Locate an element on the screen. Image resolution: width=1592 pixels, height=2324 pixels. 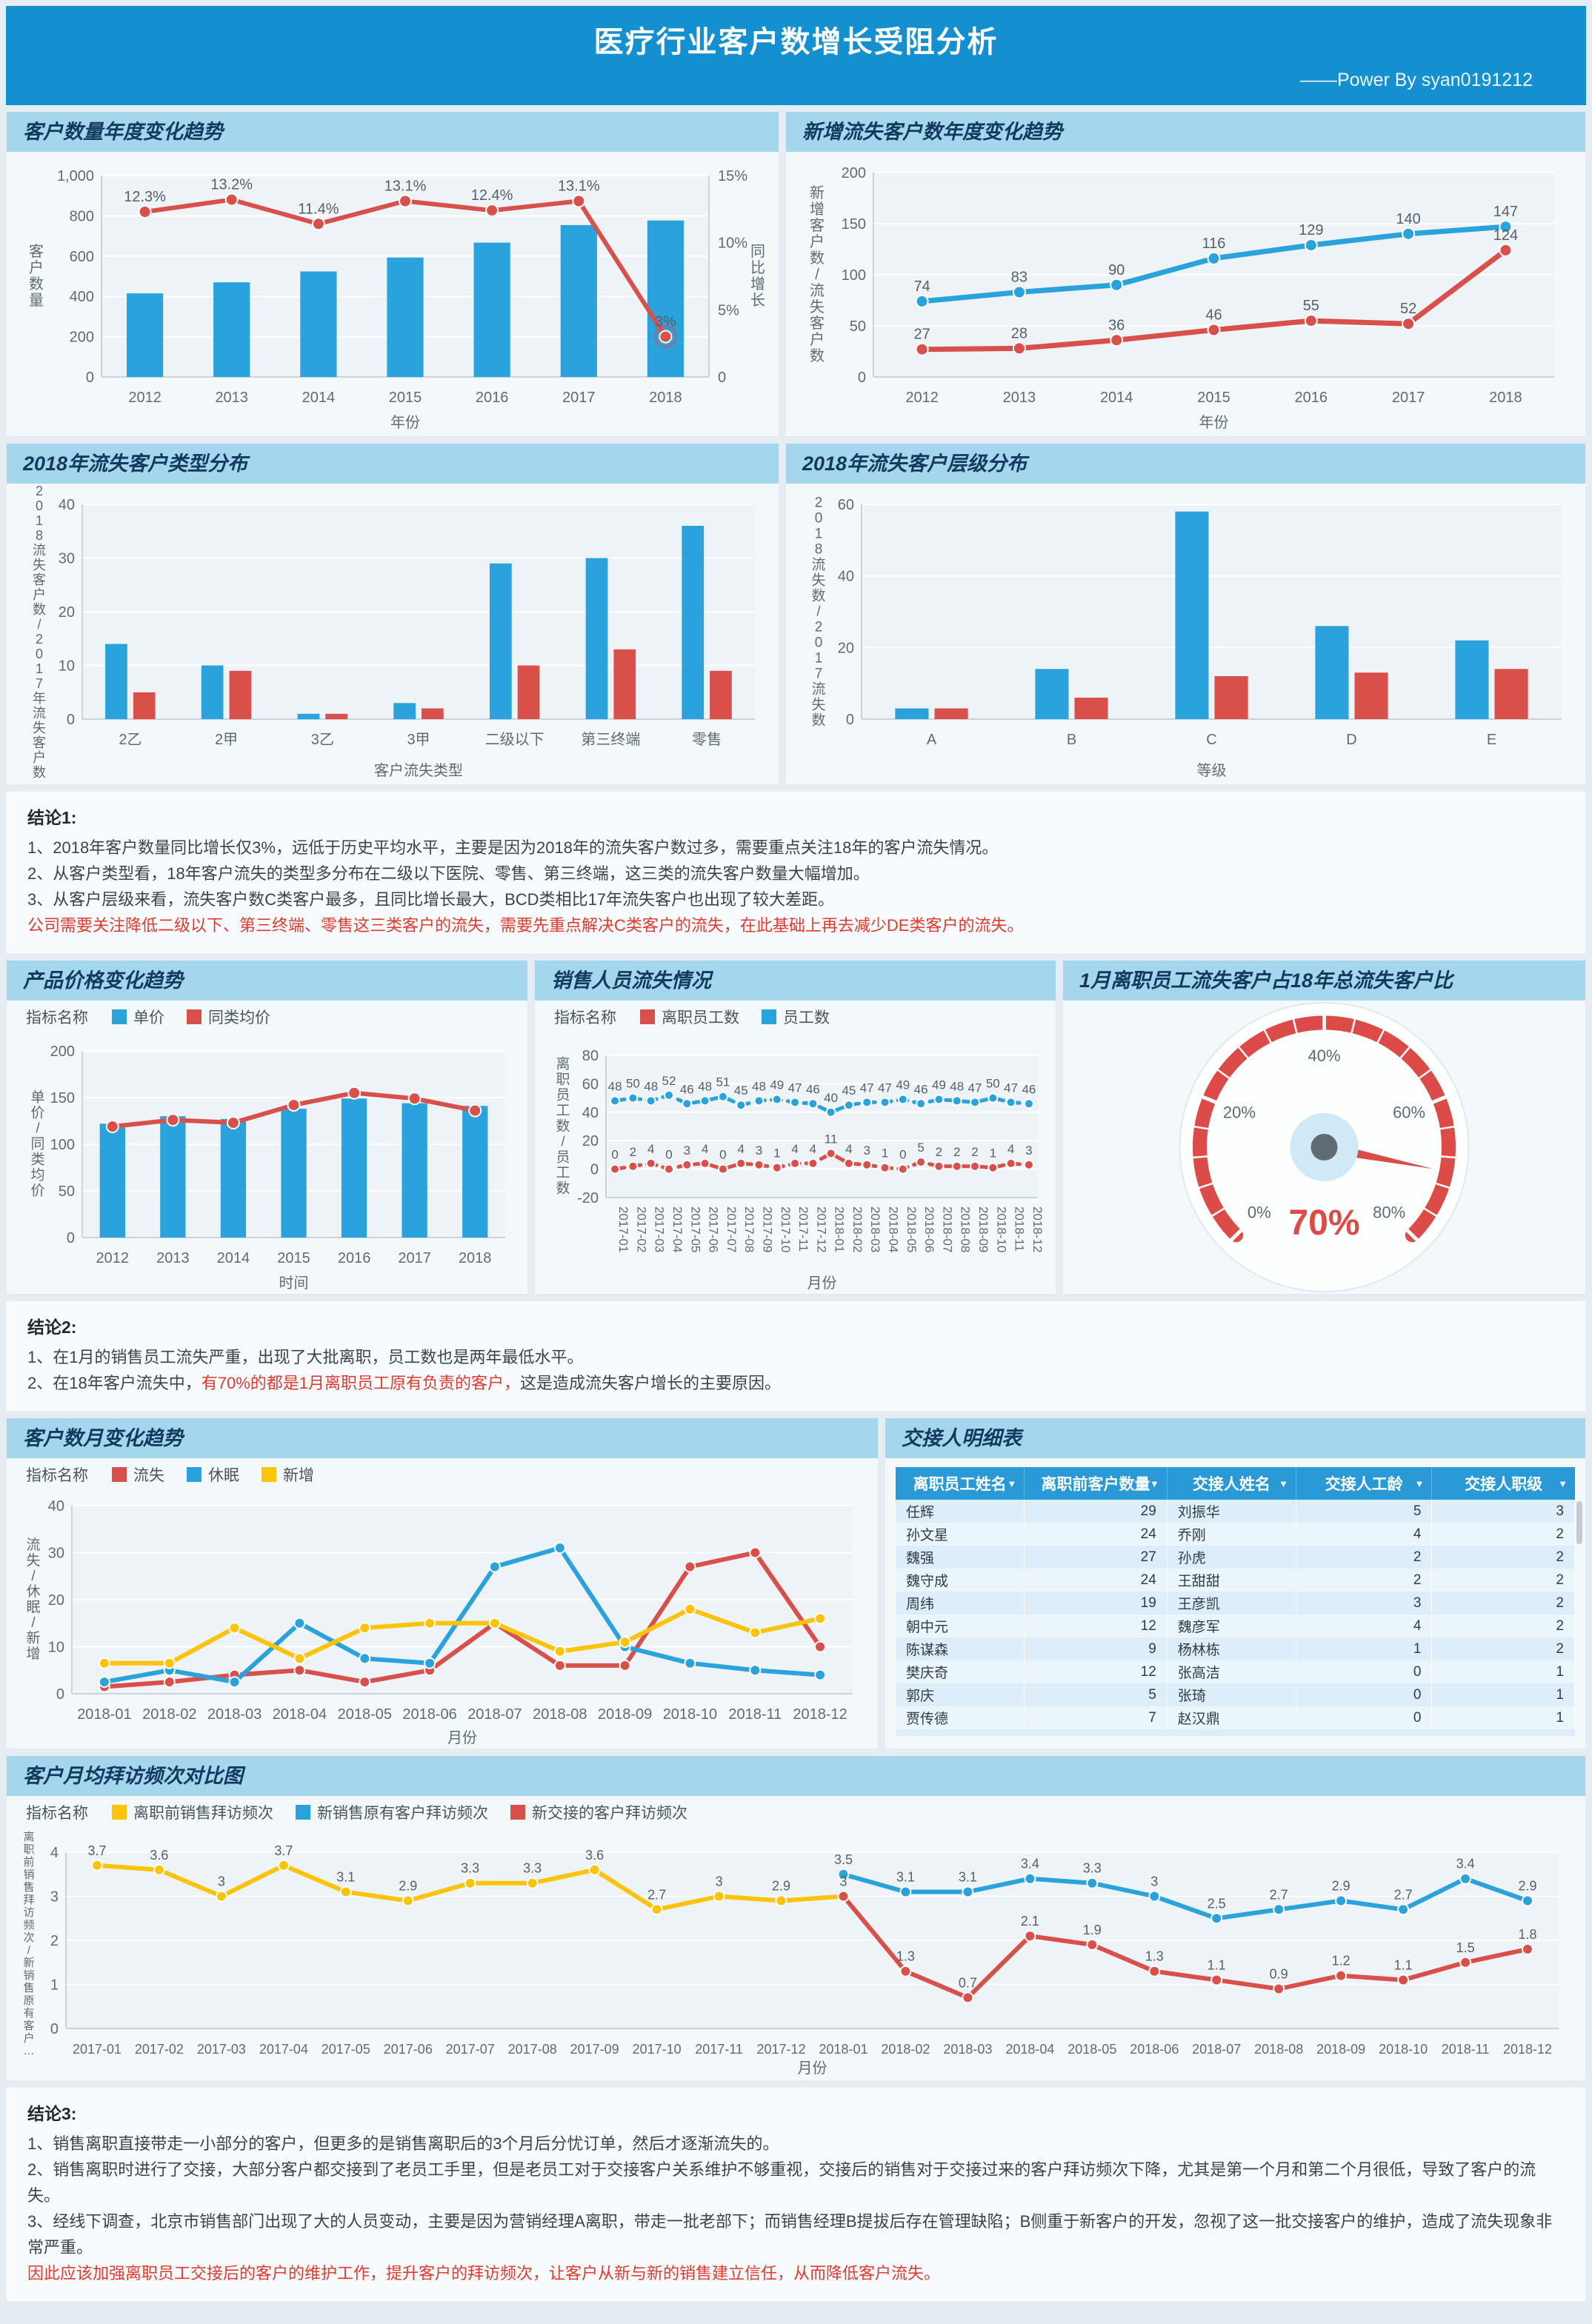
svg-text: 零售 is located at coordinates (707, 739).